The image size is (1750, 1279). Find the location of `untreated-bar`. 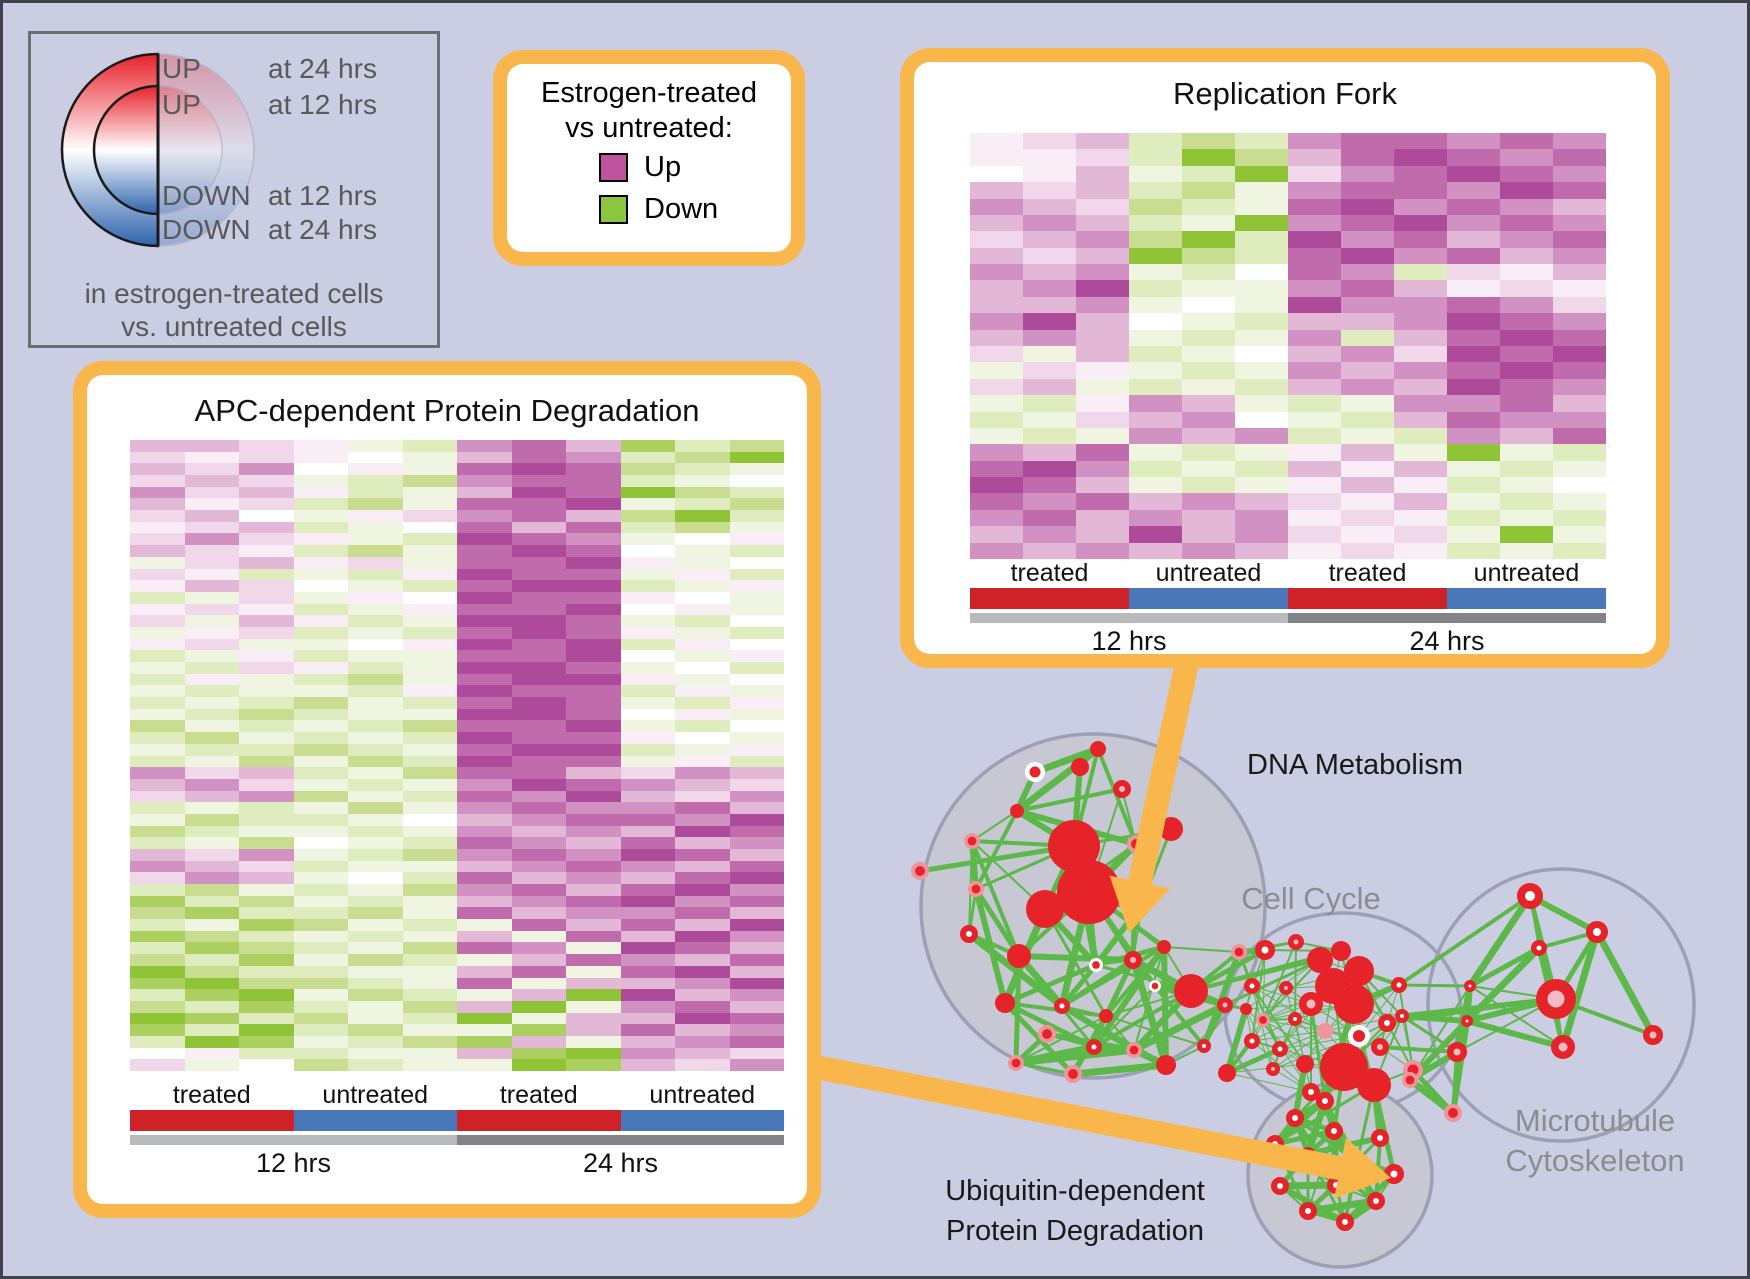

untreated-bar is located at coordinates (702, 1120).